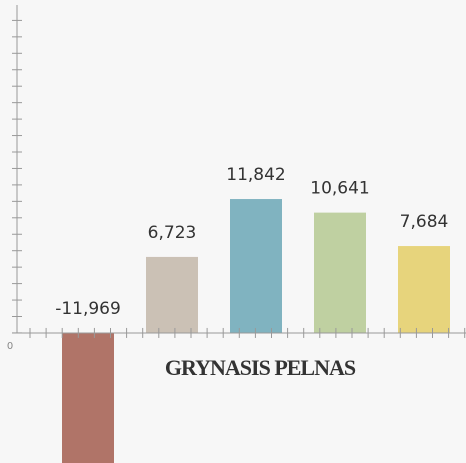 The width and height of the screenshot is (466, 463). What do you see at coordinates (424, 222) in the screenshot?
I see `data-label: 7,684` at bounding box center [424, 222].